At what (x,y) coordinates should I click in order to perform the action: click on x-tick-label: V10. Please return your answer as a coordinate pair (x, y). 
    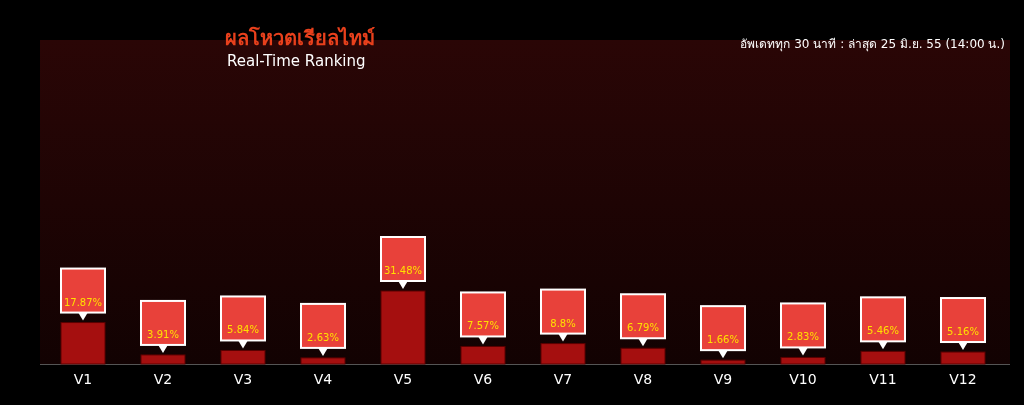
    Looking at the image, I should click on (803, 379).